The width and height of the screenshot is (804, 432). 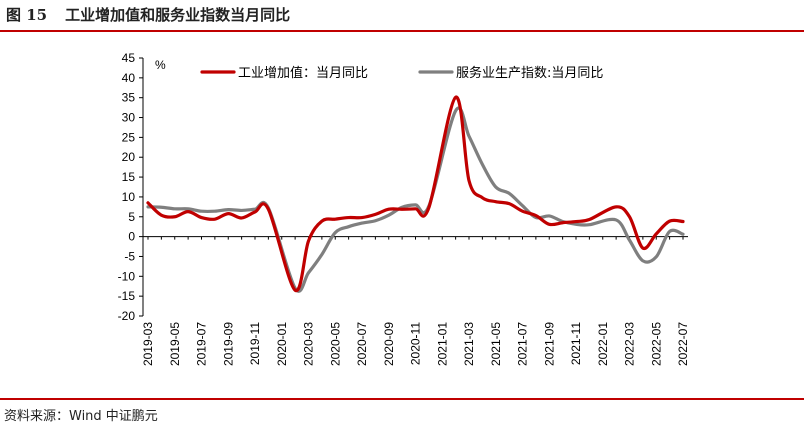 What do you see at coordinates (630, 344) in the screenshot?
I see `x-tick-label: 2022-03` at bounding box center [630, 344].